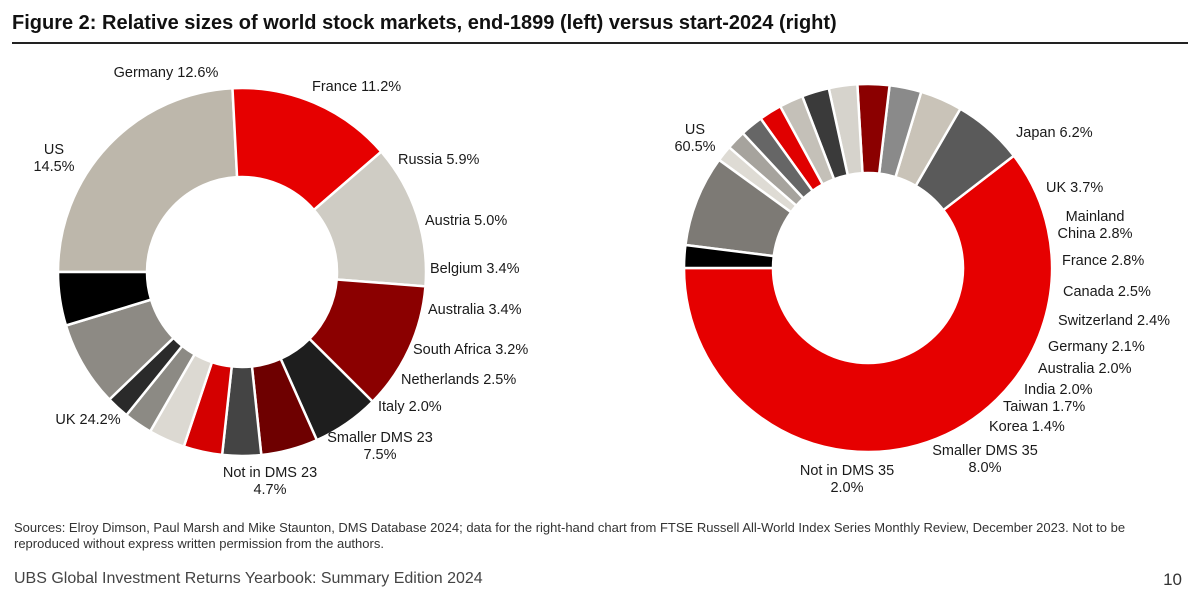  What do you see at coordinates (1172, 579) in the screenshot?
I see `page-number: 10` at bounding box center [1172, 579].